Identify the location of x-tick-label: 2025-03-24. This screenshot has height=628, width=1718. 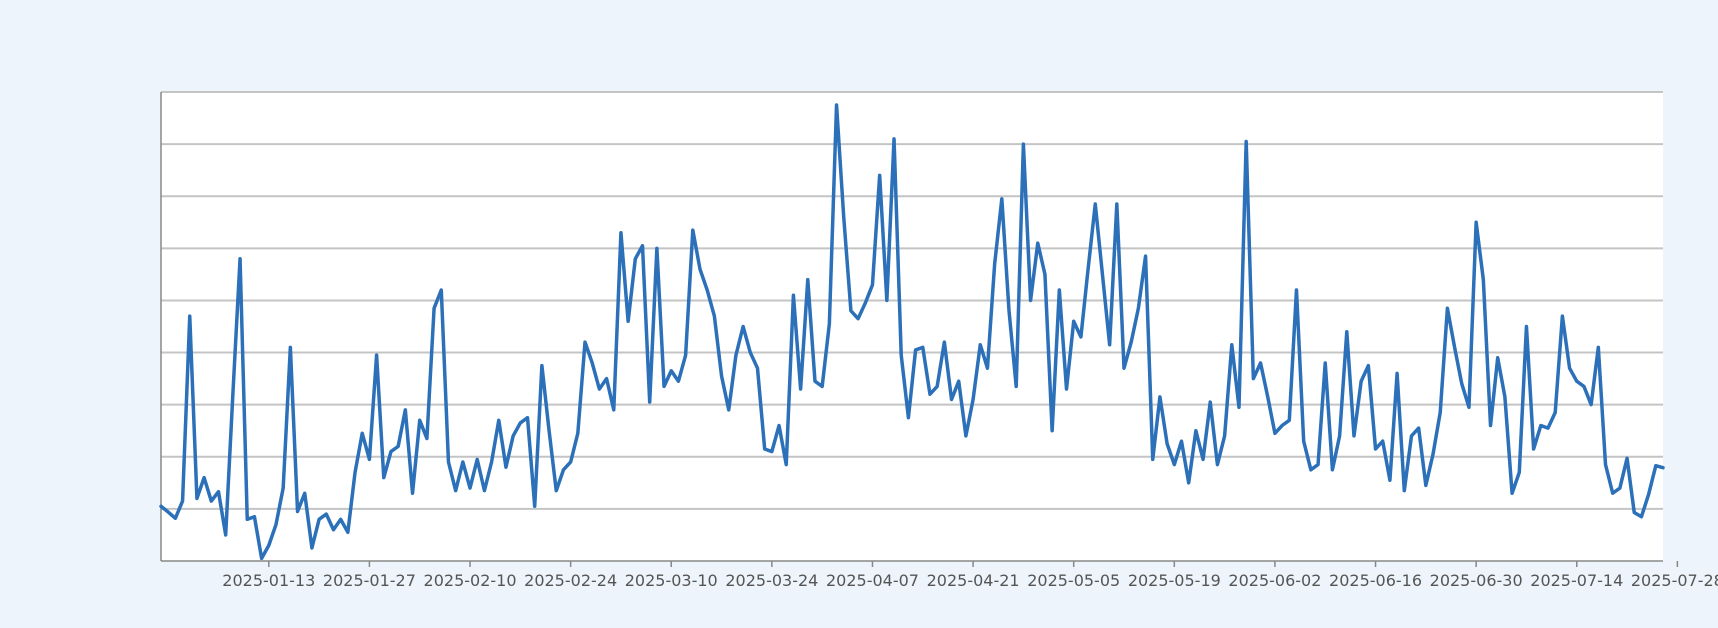
(771, 580).